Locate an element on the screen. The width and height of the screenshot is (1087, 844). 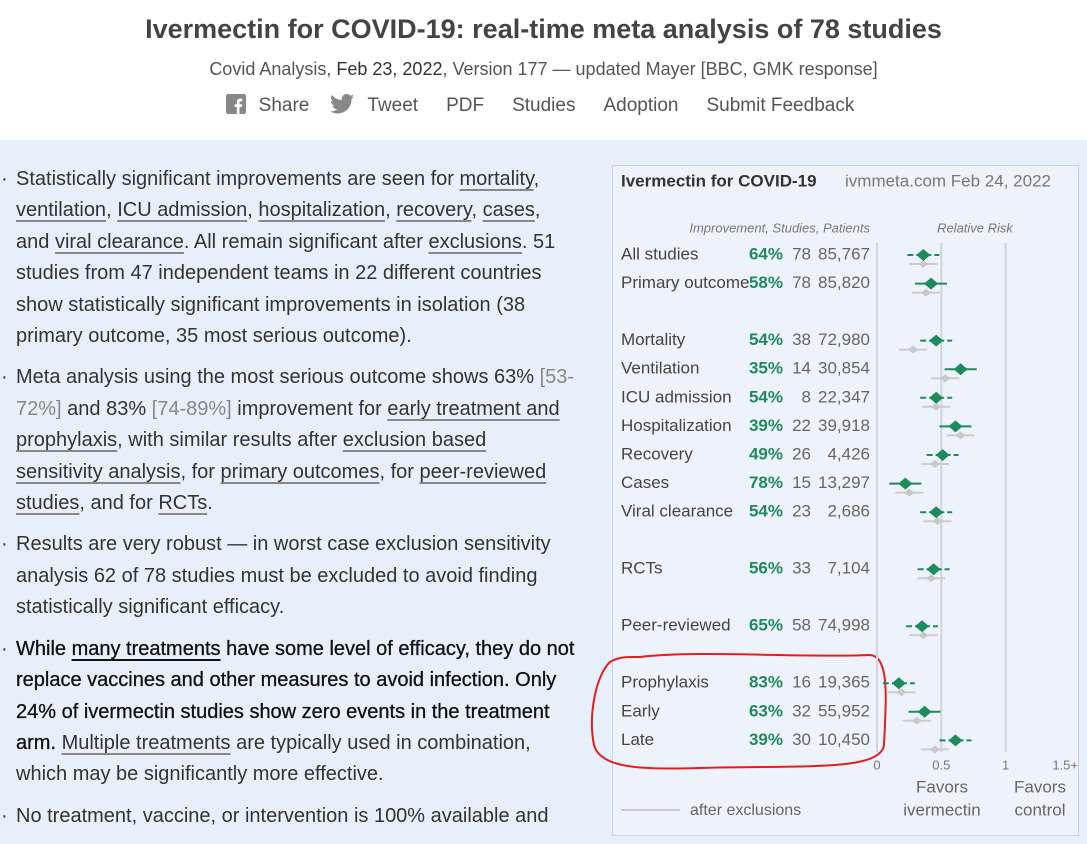
studies: 23 is located at coordinates (801, 511).